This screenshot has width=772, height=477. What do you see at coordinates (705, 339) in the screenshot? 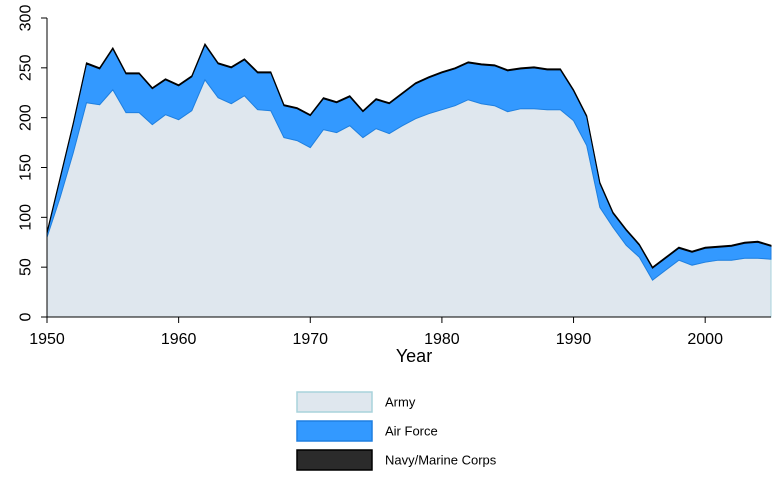
I see `x-tick-label: 2000` at bounding box center [705, 339].